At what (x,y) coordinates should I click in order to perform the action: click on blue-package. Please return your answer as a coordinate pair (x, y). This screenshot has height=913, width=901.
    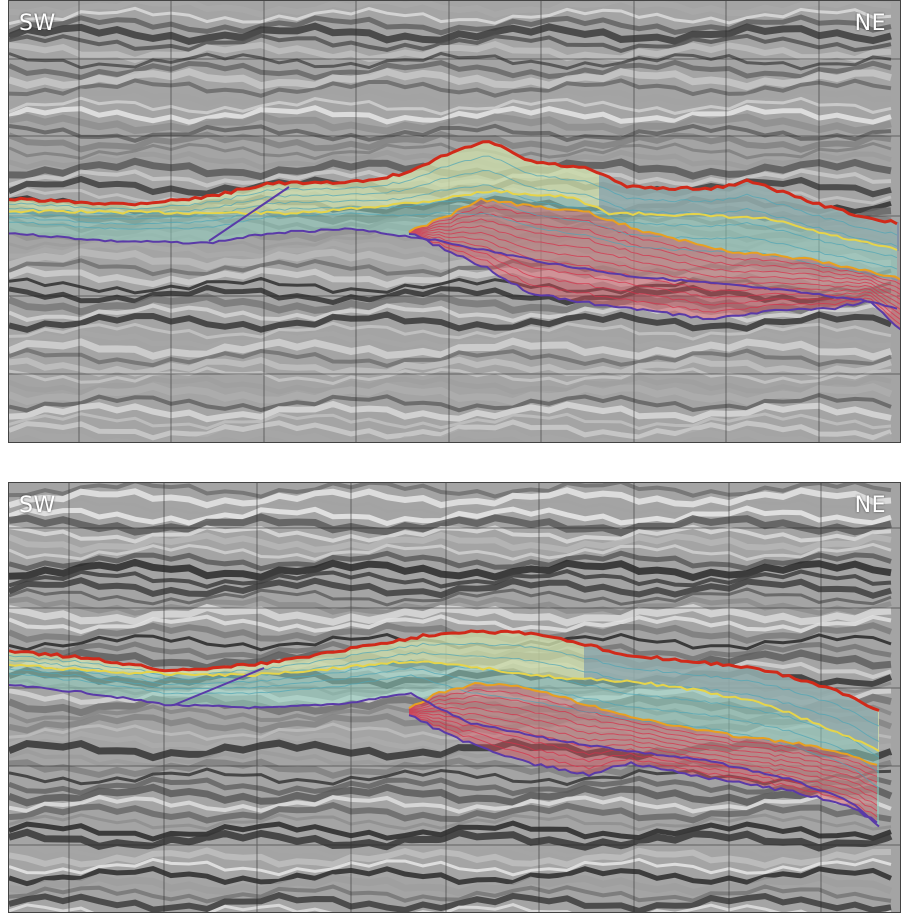
    Looking at the image, I should click on (749, 213).